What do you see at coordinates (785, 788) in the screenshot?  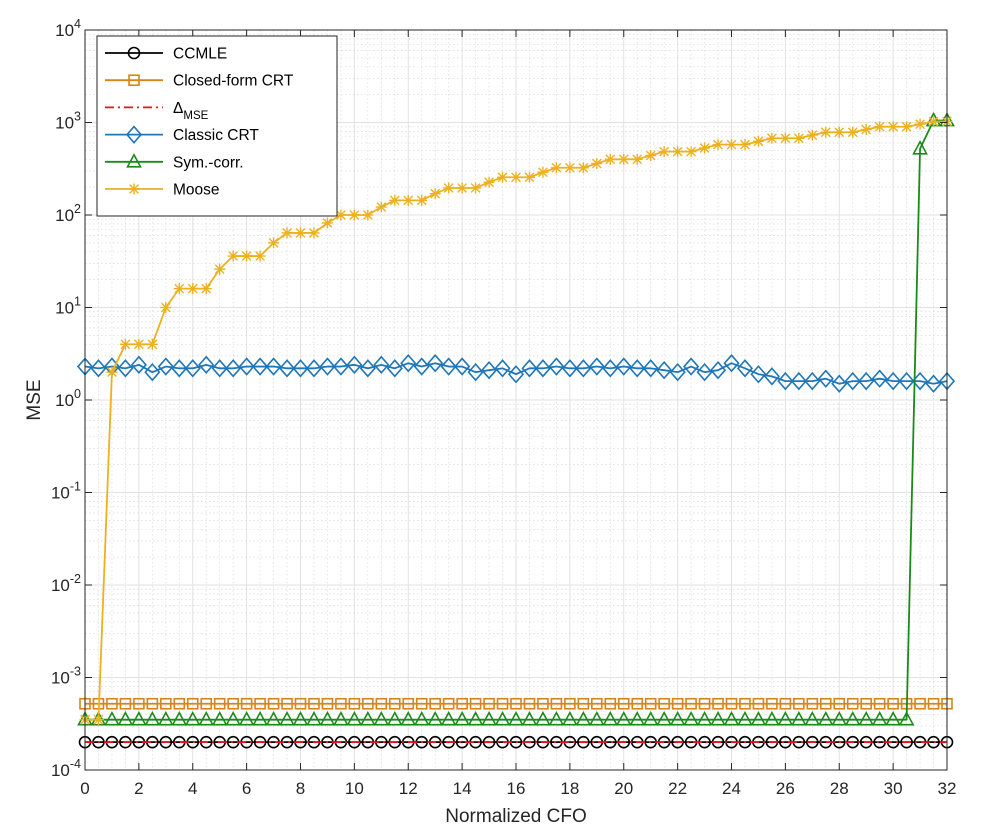 I see `x-tick-label: 26` at bounding box center [785, 788].